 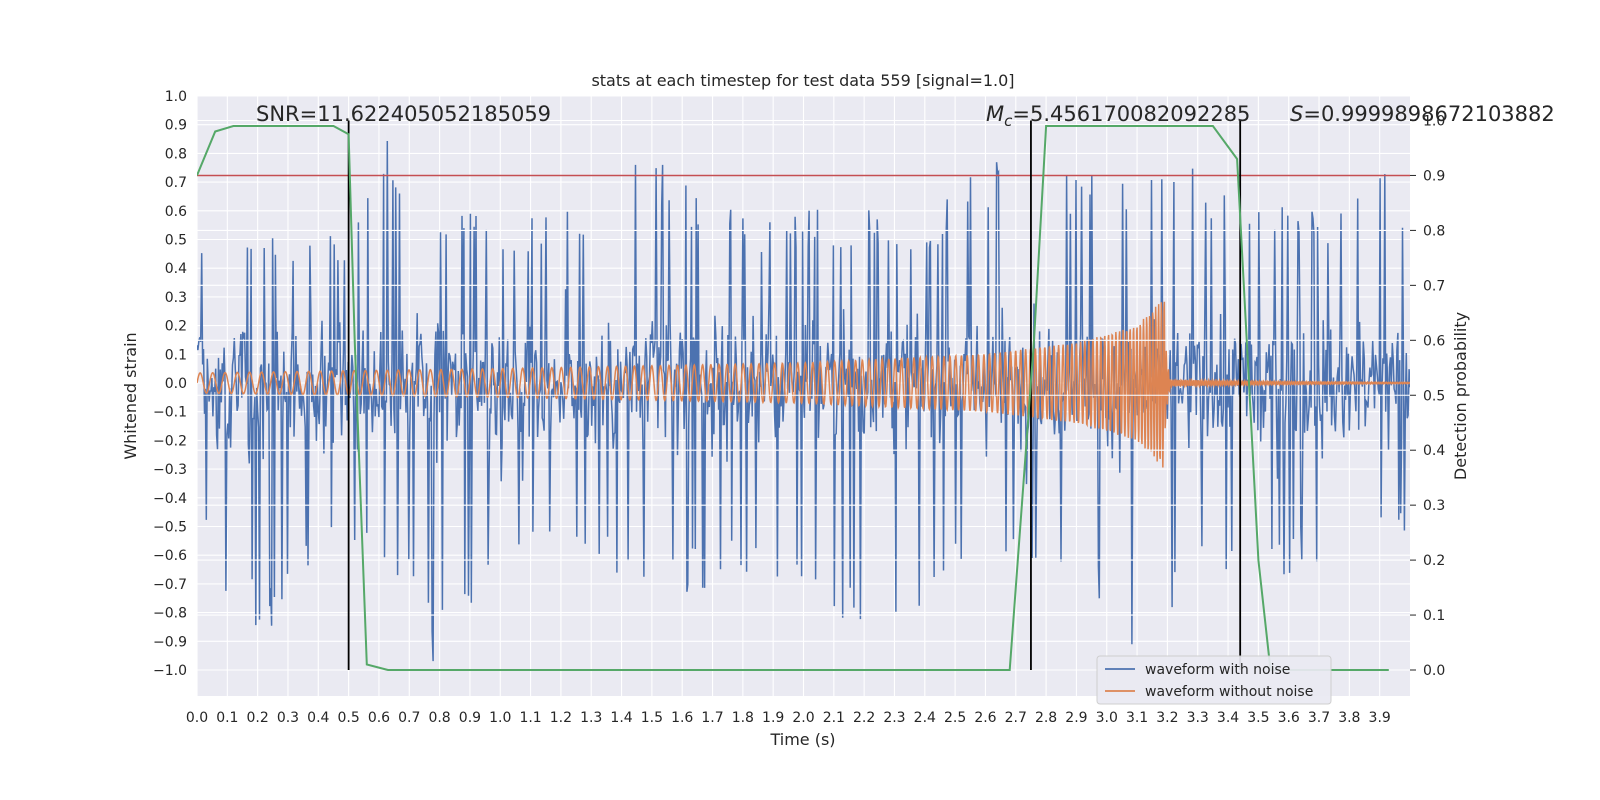 What do you see at coordinates (1229, 692) in the screenshot?
I see `legend-label-no-noise: waveform without noise` at bounding box center [1229, 692].